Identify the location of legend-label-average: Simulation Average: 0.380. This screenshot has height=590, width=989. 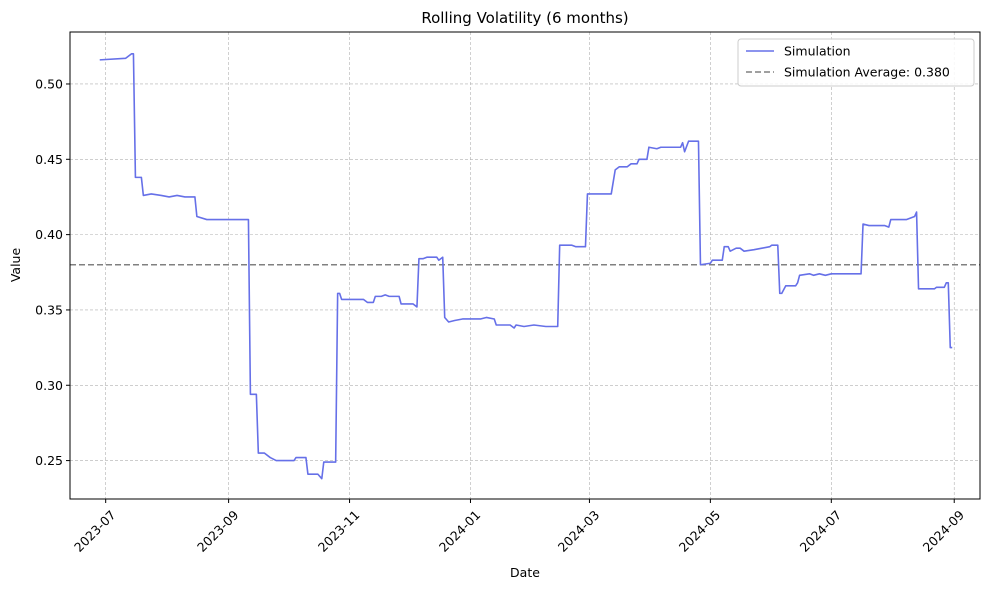
(867, 72).